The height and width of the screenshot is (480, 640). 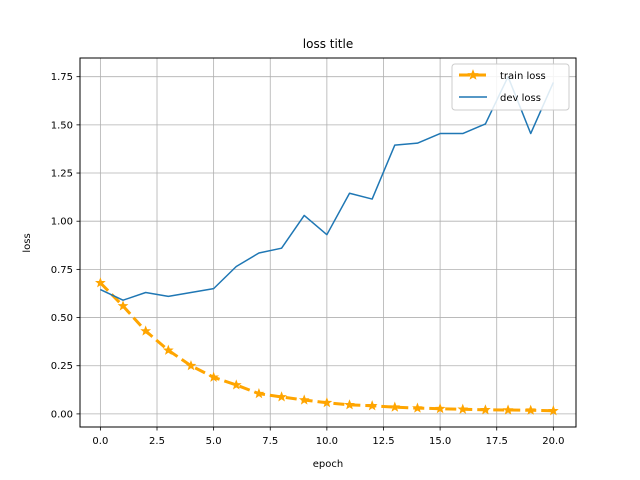 I want to click on x-tick-label: 2.5, so click(x=157, y=441).